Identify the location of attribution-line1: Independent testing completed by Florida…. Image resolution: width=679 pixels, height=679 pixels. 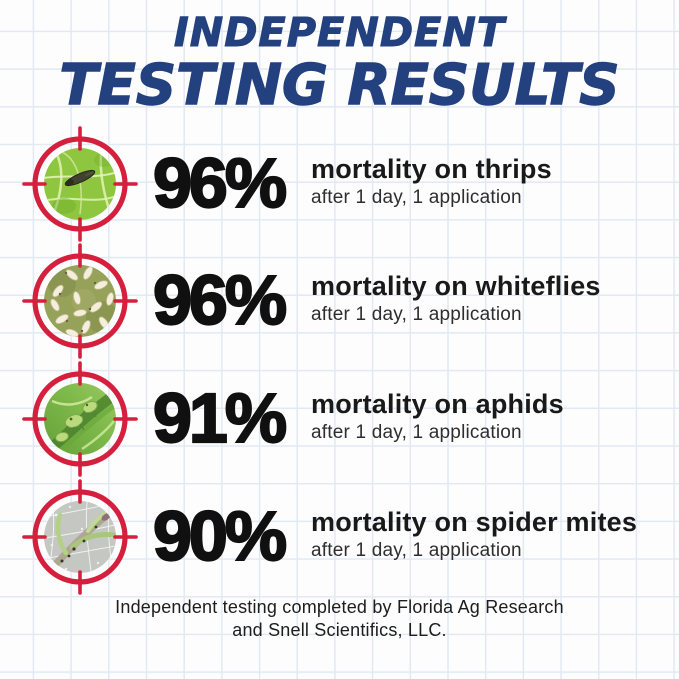
(339, 607).